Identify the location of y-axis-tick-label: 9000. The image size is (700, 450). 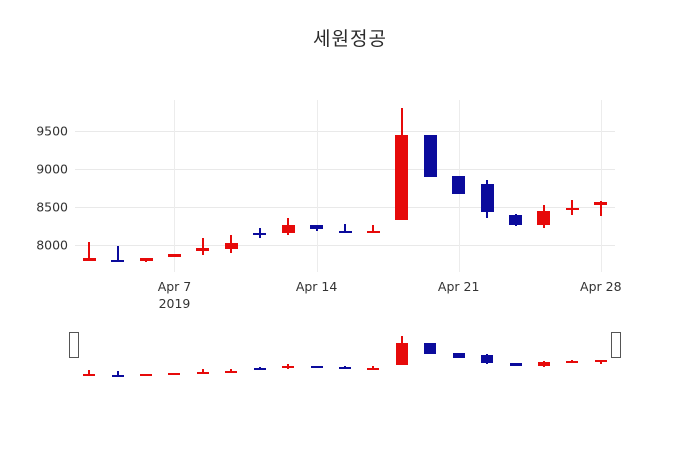
(52, 169).